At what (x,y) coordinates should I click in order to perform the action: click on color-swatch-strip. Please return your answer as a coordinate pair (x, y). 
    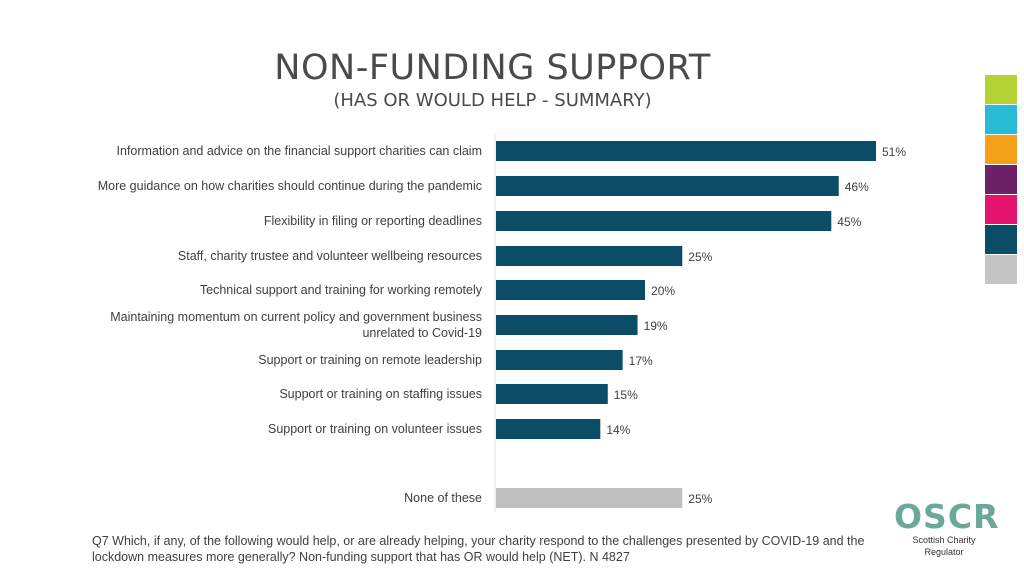
    Looking at the image, I should click on (1001, 180).